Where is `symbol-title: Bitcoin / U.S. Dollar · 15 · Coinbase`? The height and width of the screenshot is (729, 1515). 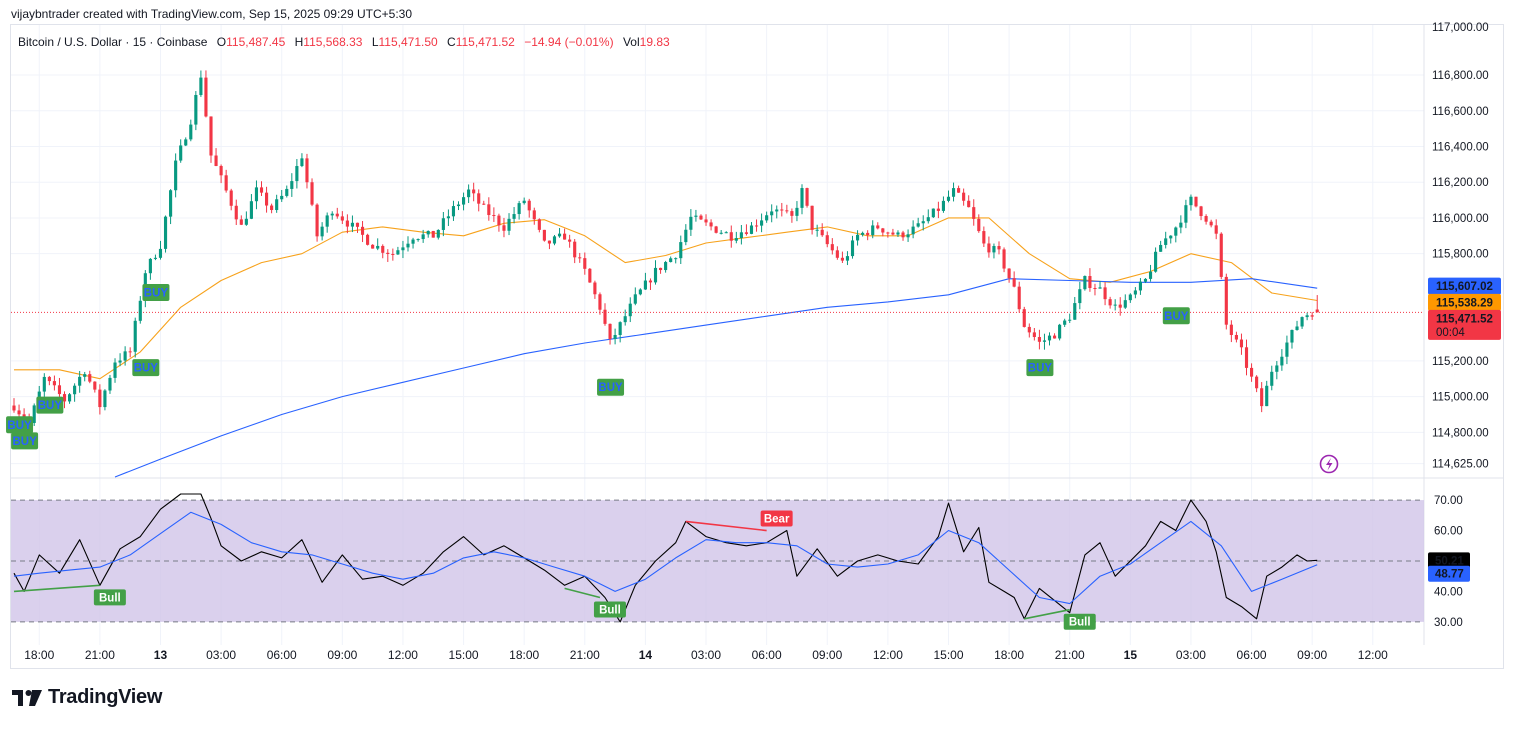
symbol-title: Bitcoin / U.S. Dollar · 15 · Coinbase is located at coordinates (113, 42).